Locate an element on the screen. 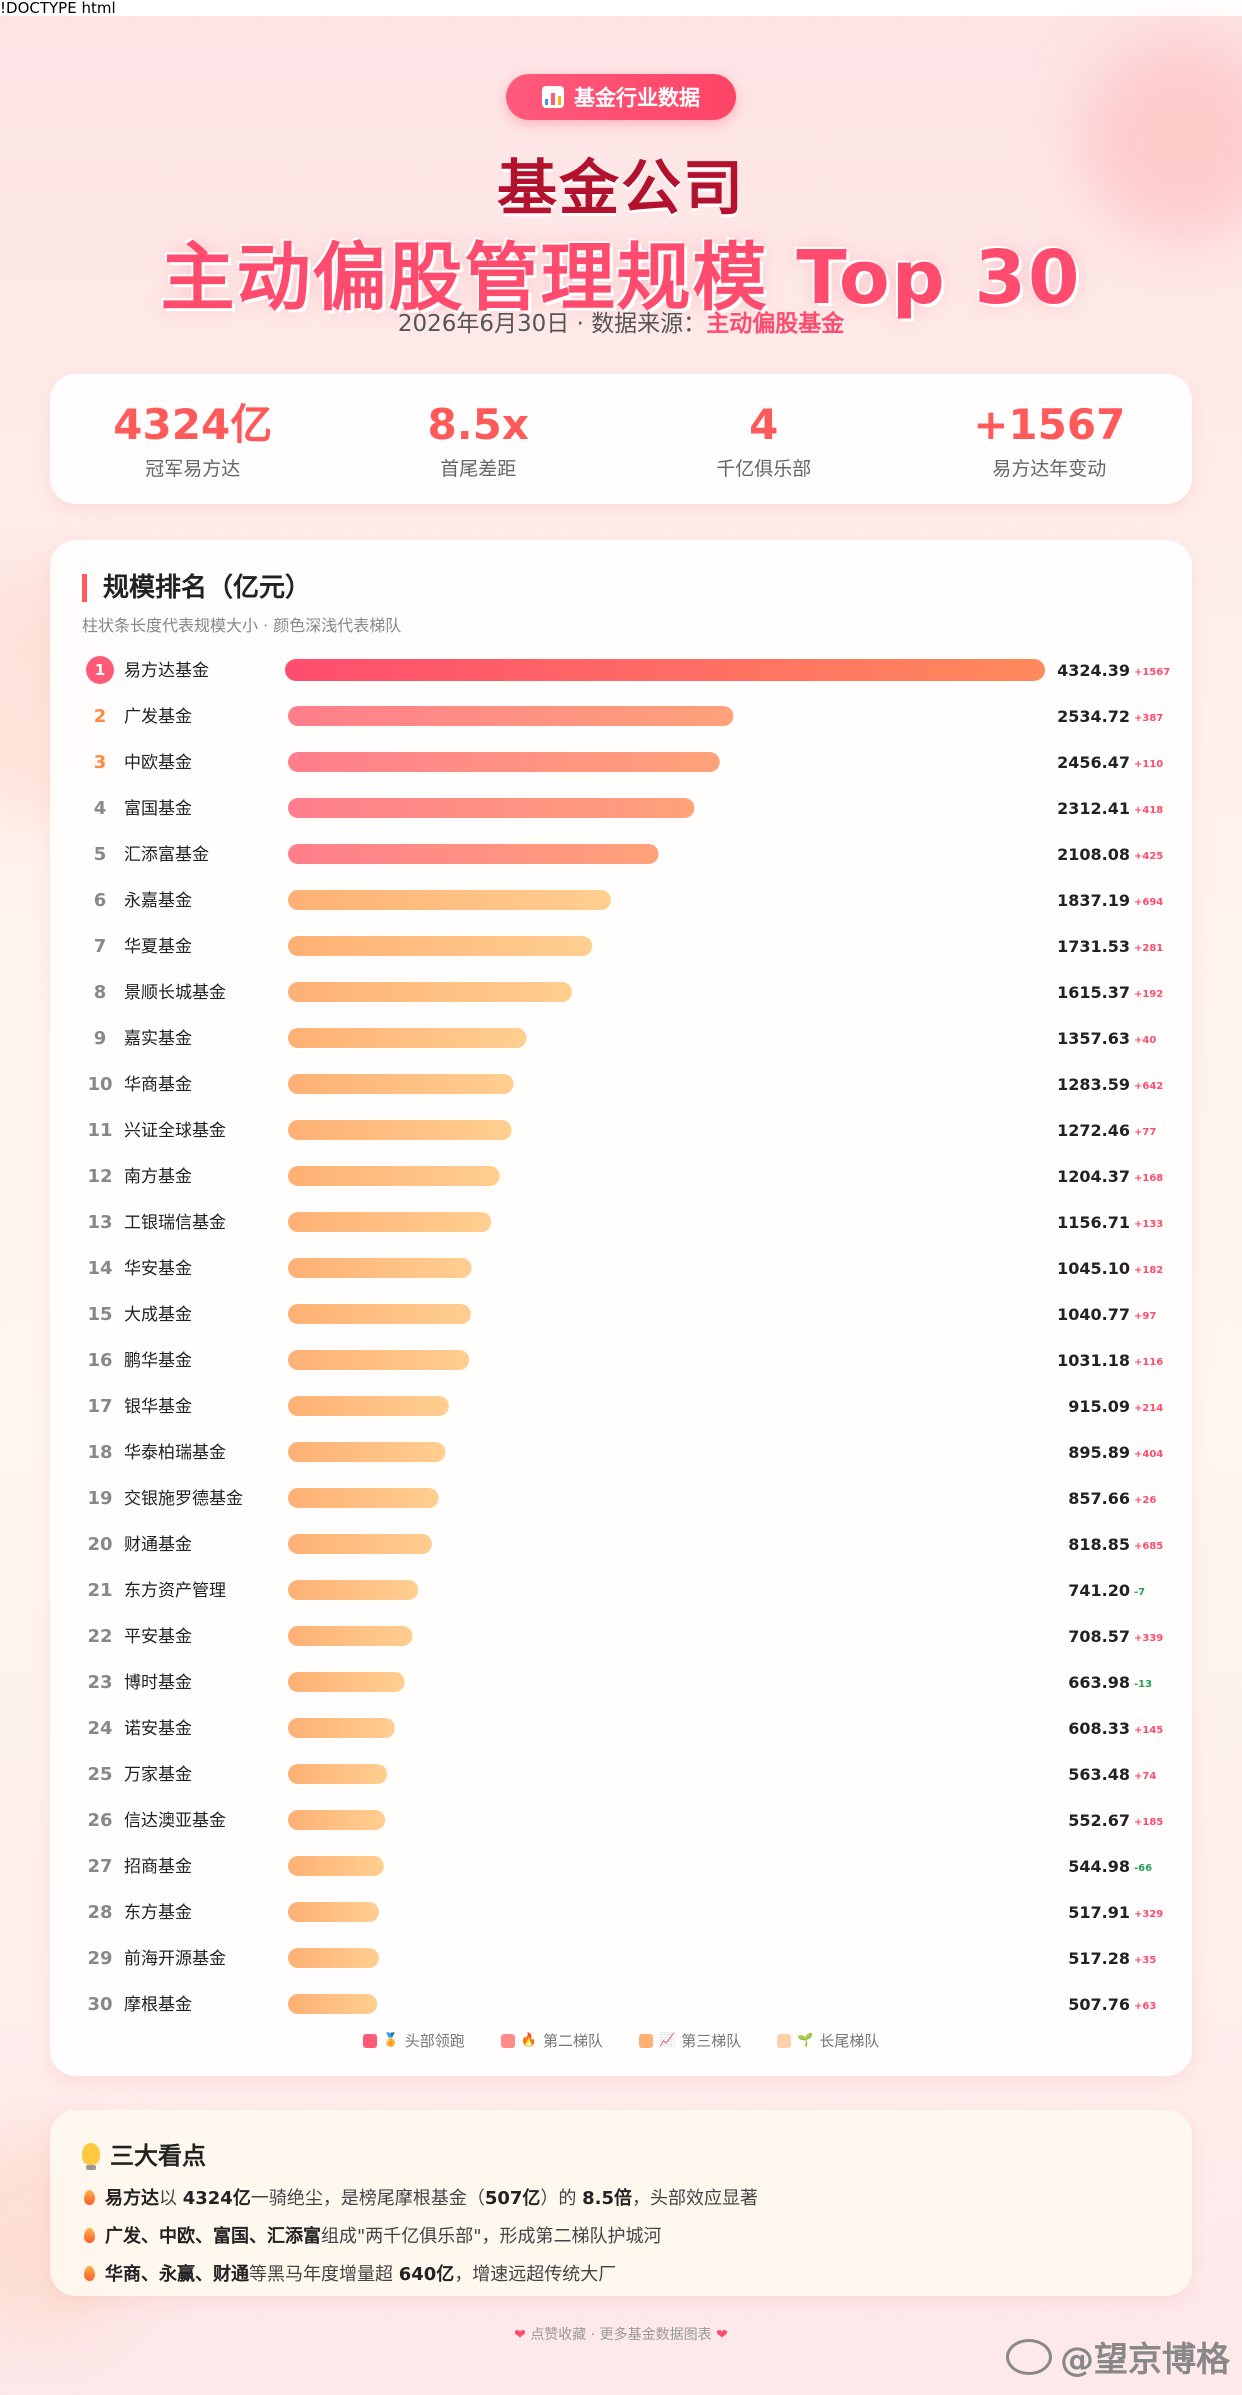  company-label: 汇添富基金 is located at coordinates (166, 855).